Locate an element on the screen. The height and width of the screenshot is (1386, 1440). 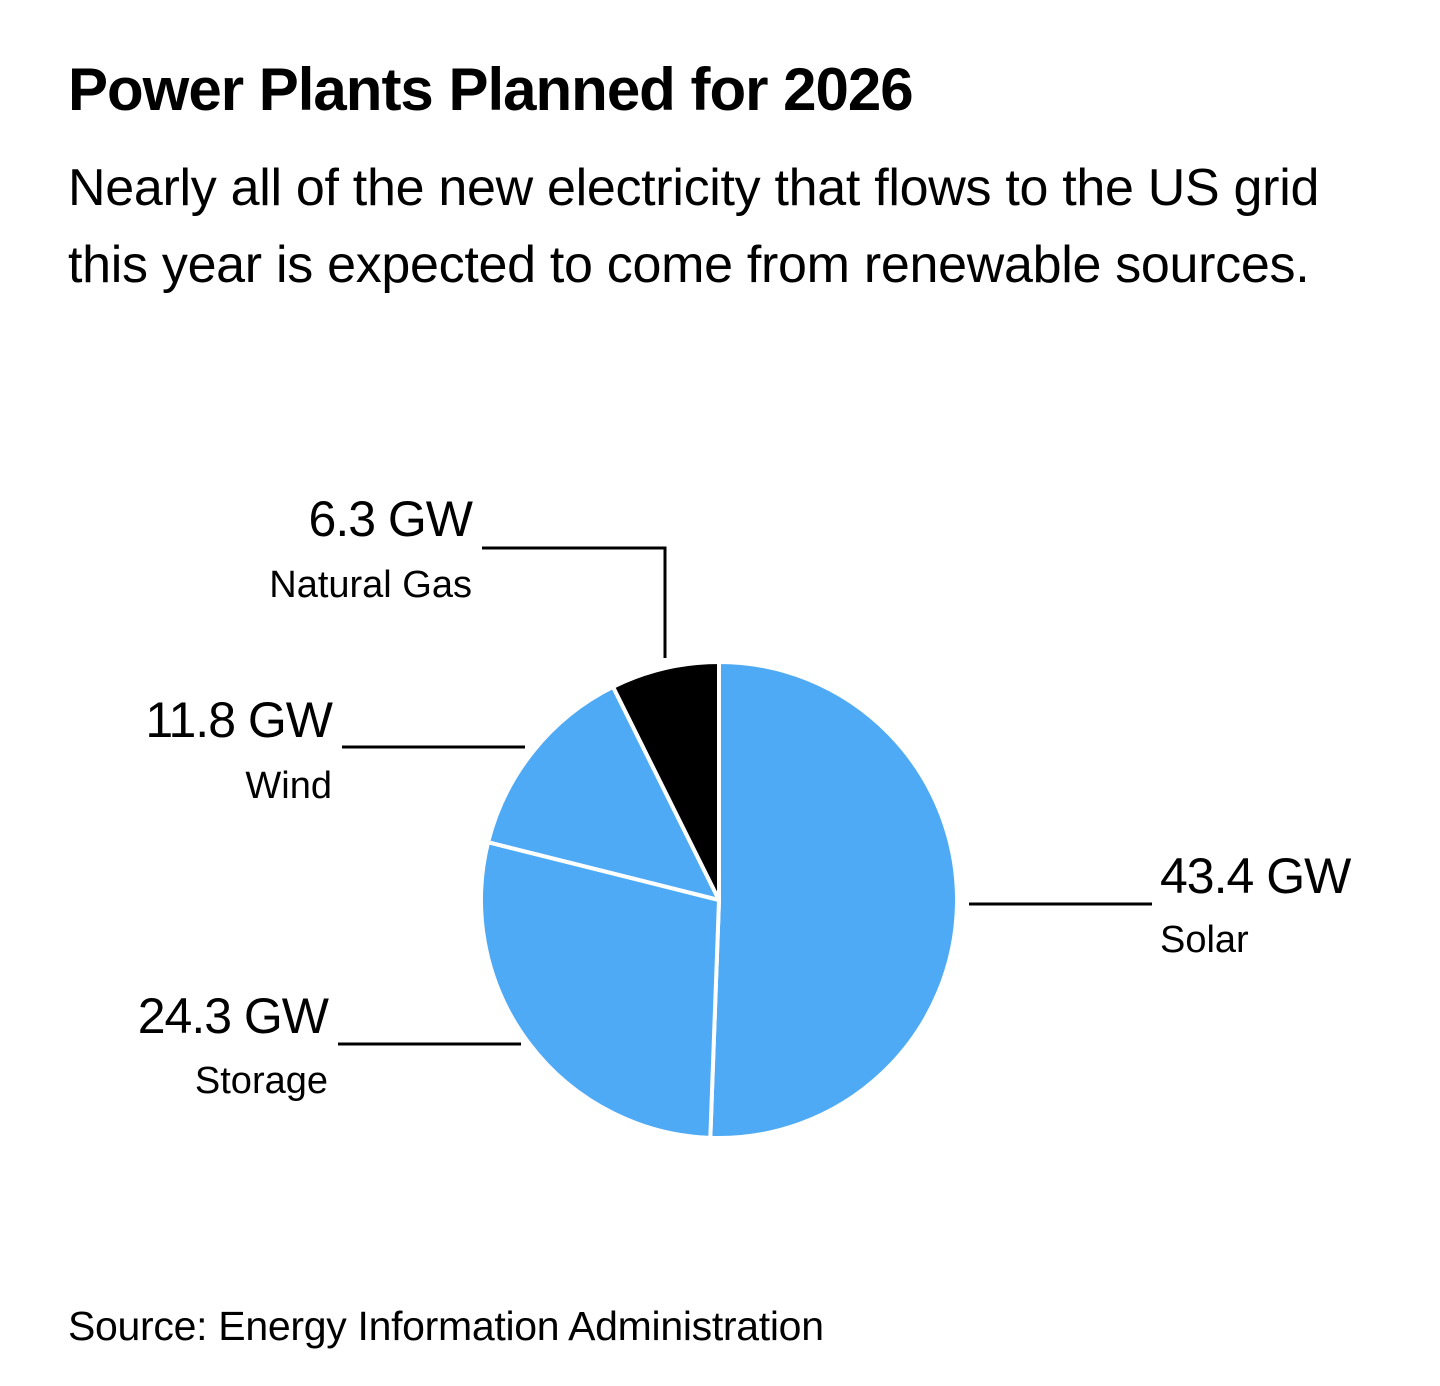
pie-slices is located at coordinates (719, 900).